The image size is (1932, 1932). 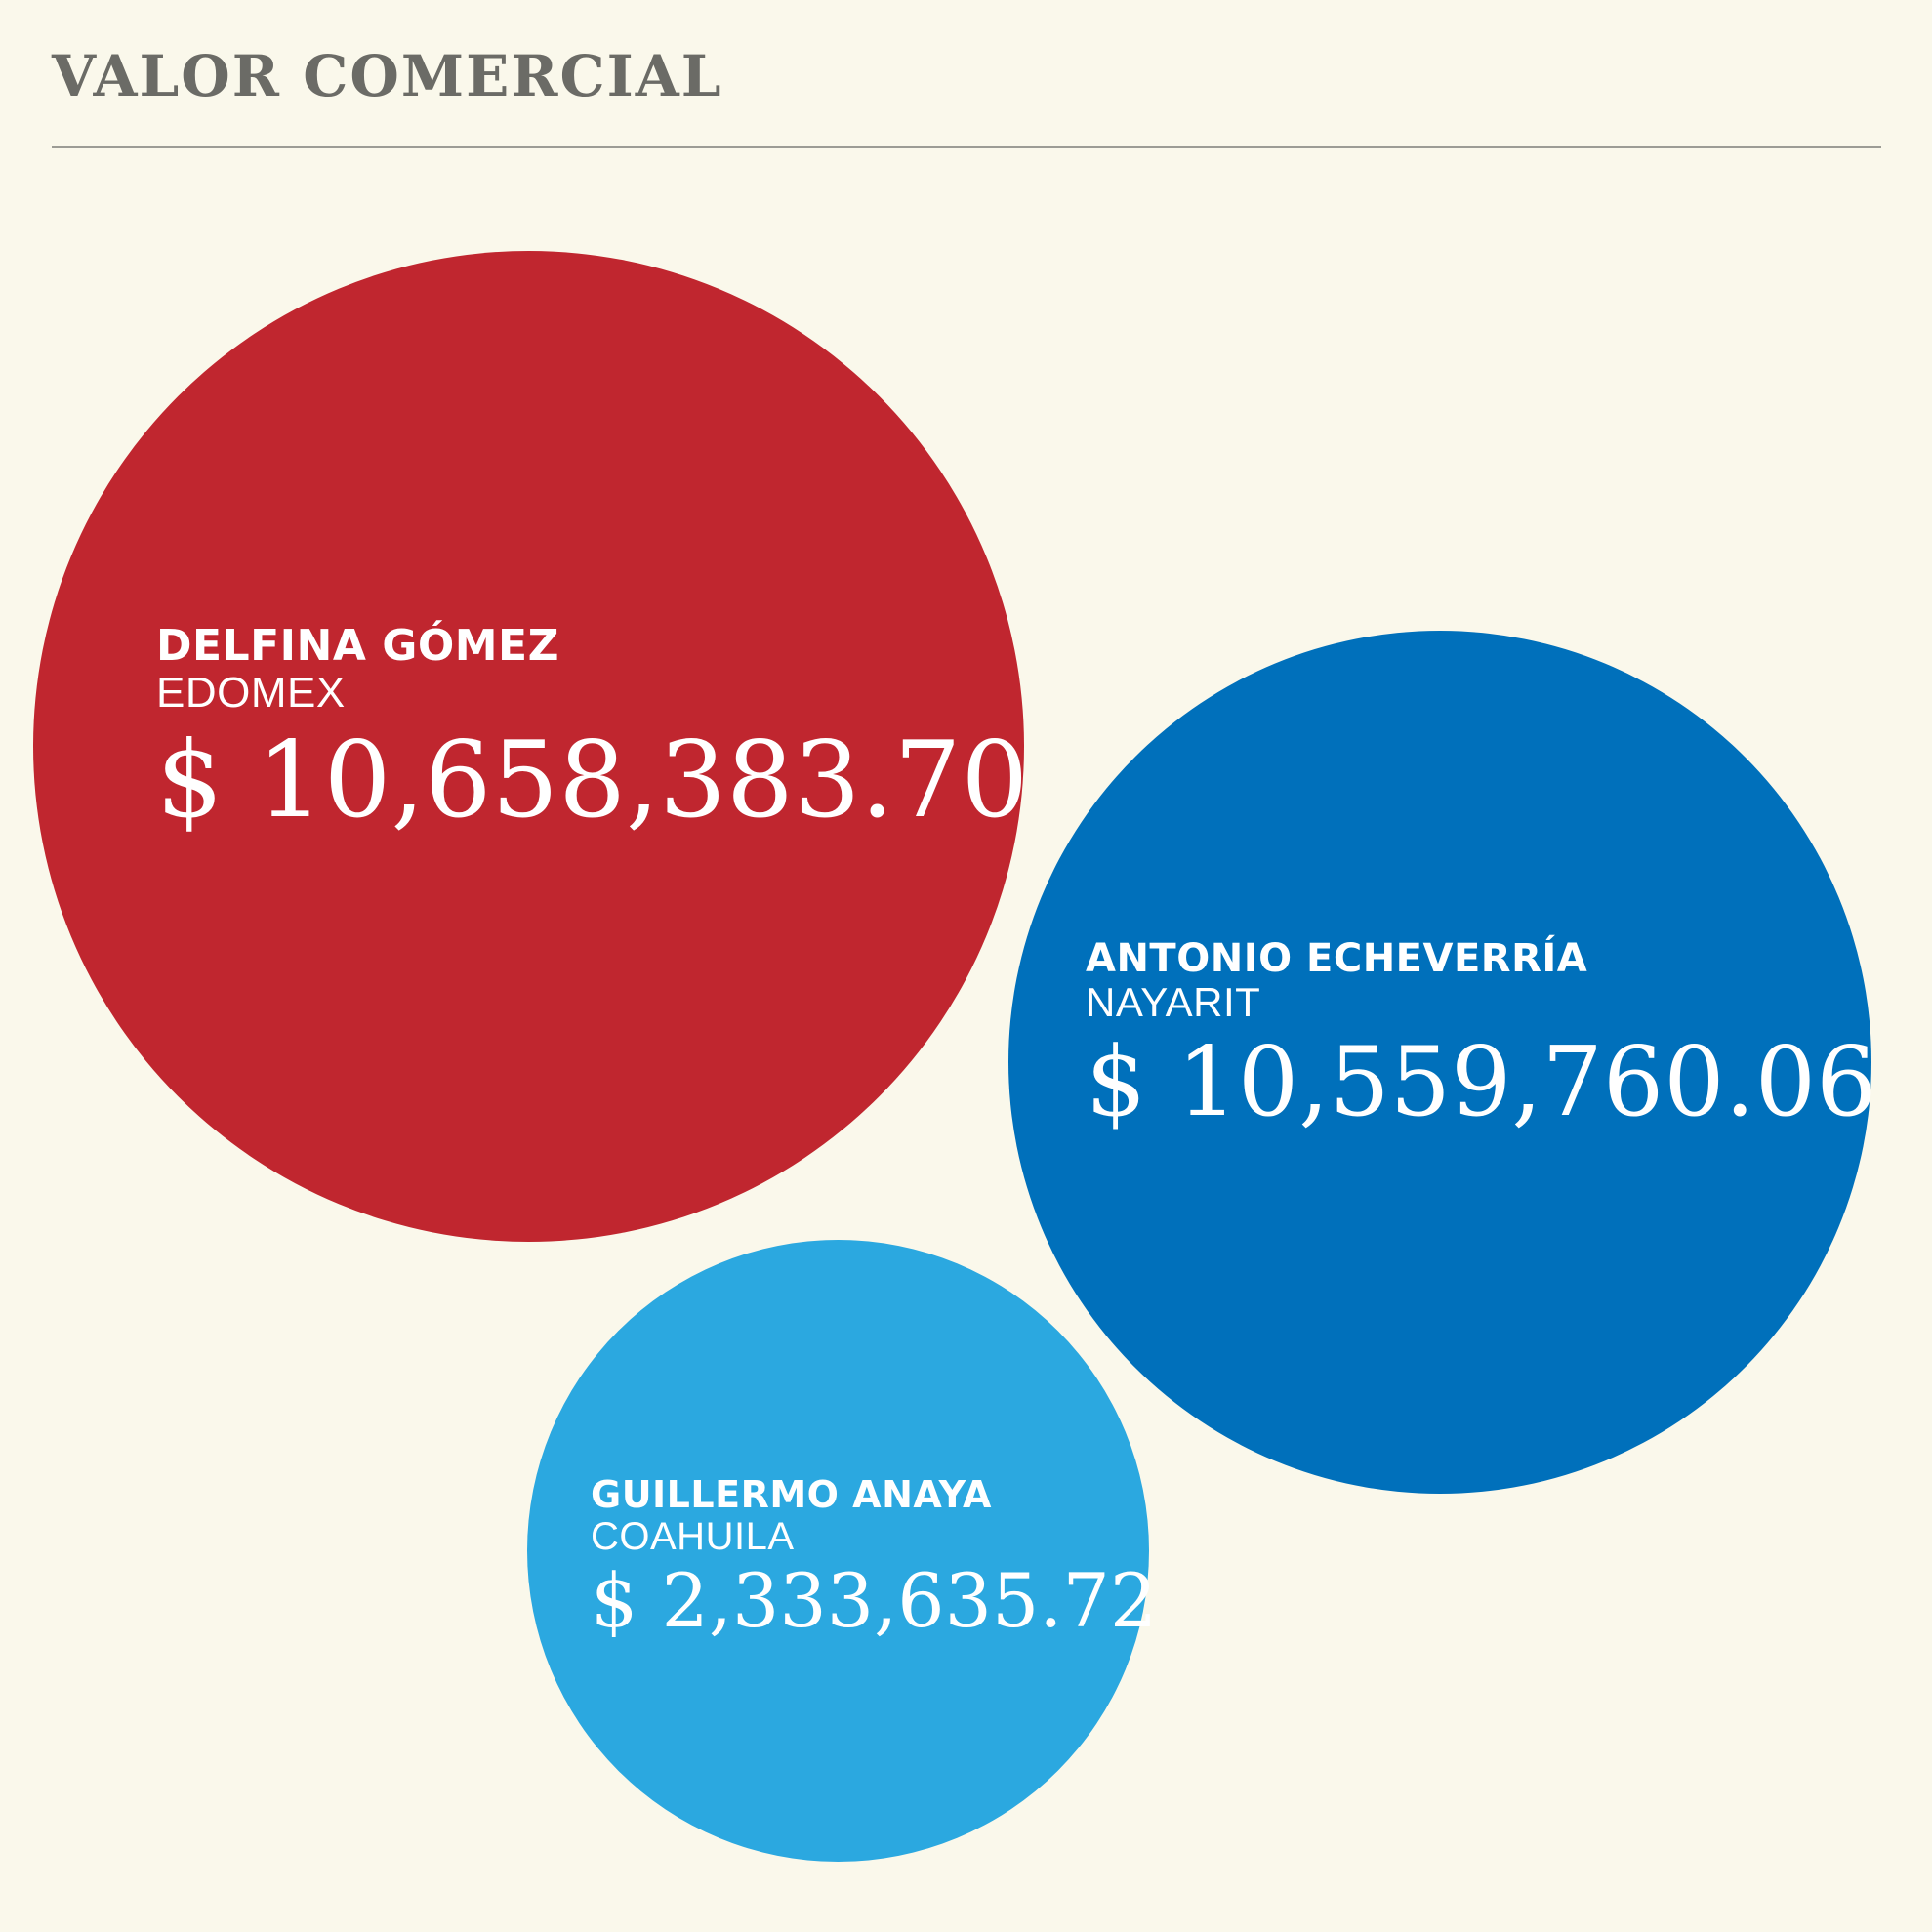 I want to click on state-name: NAYARIT, so click(x=1173, y=1002).